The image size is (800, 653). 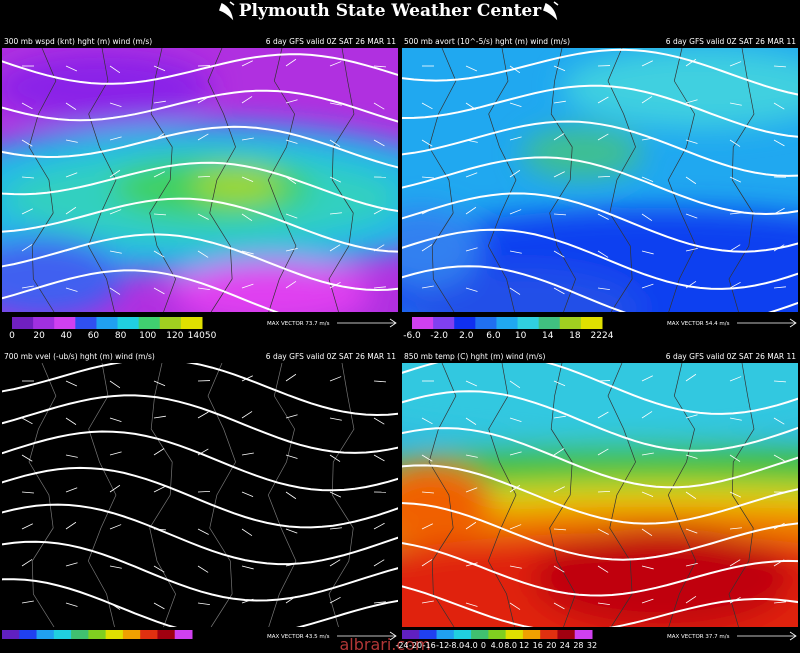 What do you see at coordinates (121, 336) in the screenshot?
I see `colorbar-label: 80` at bounding box center [121, 336].